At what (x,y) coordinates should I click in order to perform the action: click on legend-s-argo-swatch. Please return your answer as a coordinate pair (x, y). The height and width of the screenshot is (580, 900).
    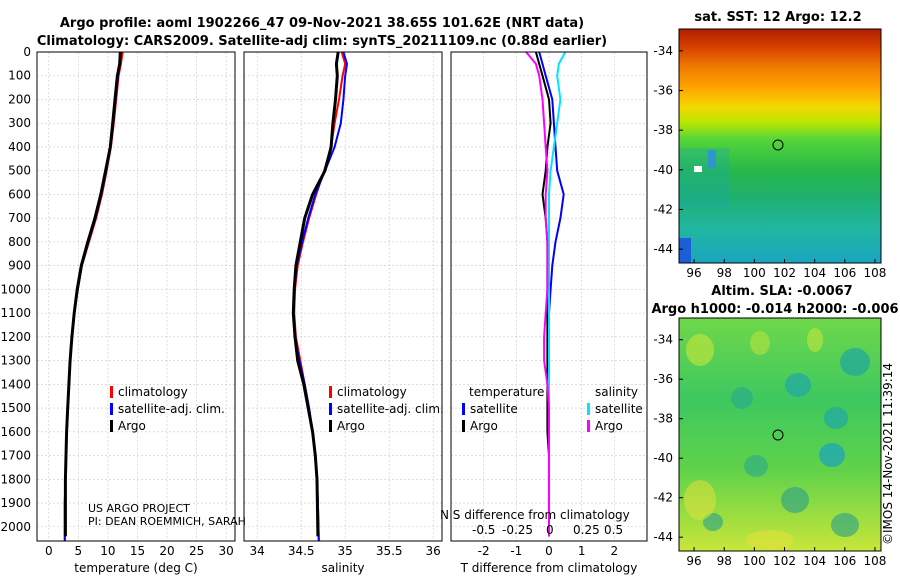
    Looking at the image, I should click on (588, 426).